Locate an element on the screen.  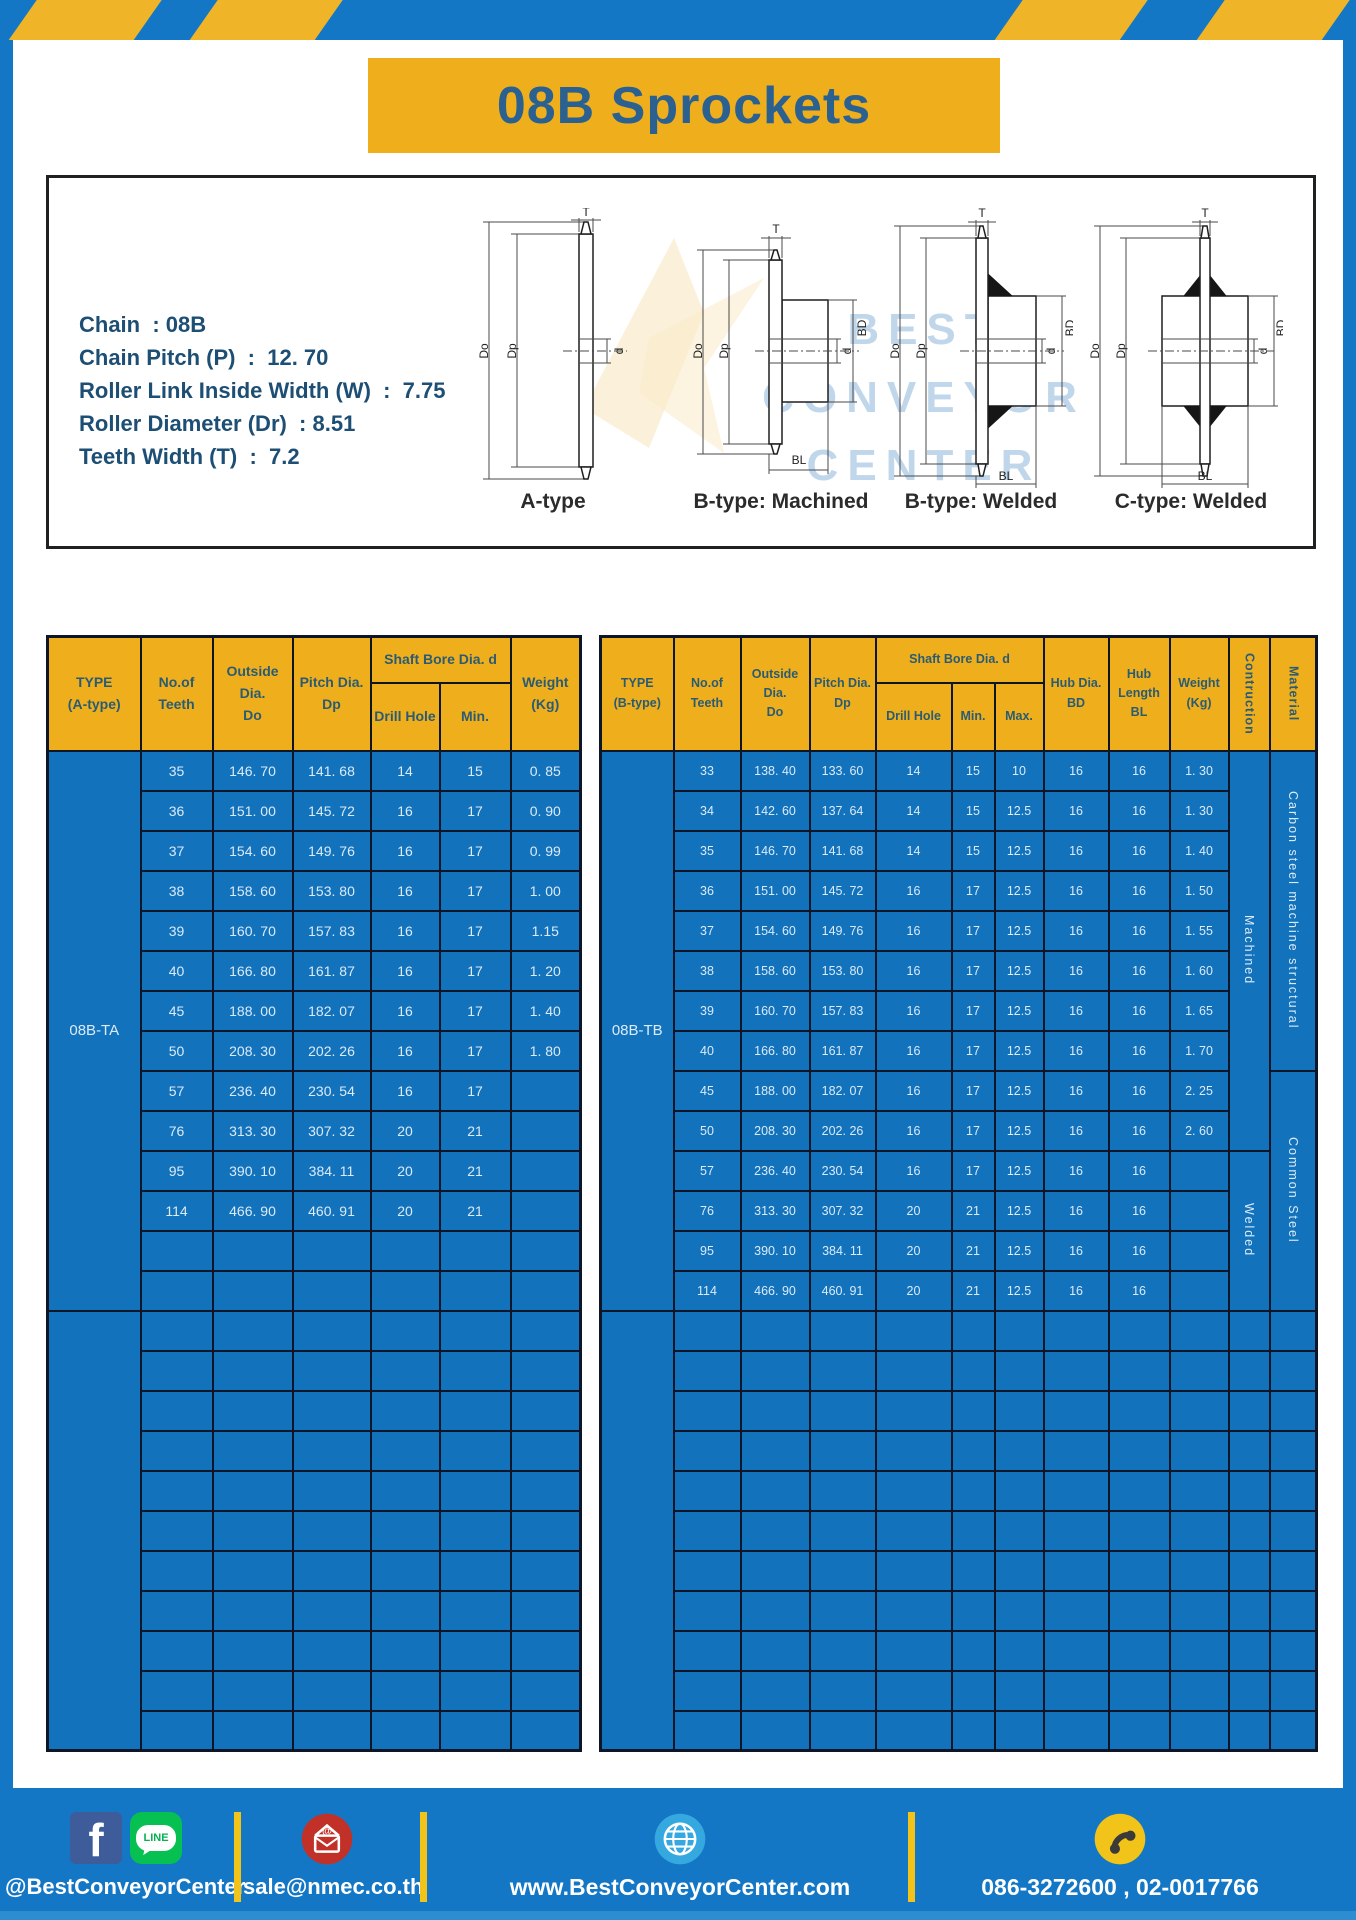
phone-text: 086-3272600 , 02-0017766 is located at coordinates (1120, 1887).